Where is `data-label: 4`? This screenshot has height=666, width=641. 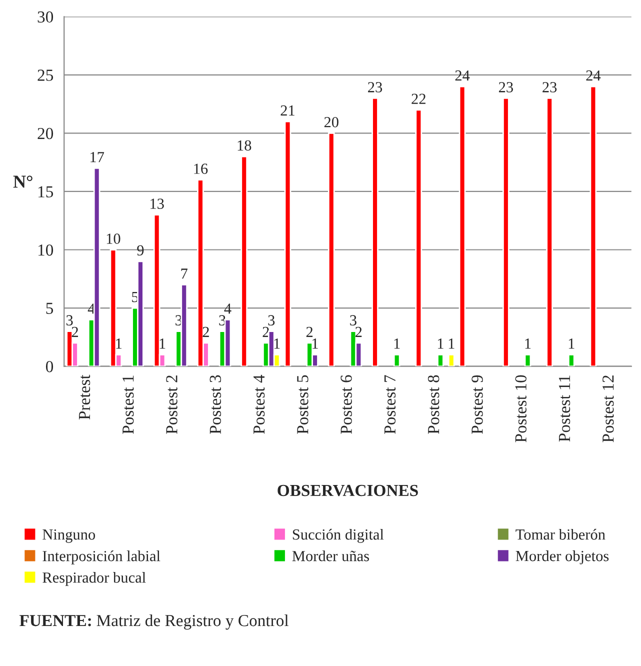
data-label: 4 is located at coordinates (228, 309).